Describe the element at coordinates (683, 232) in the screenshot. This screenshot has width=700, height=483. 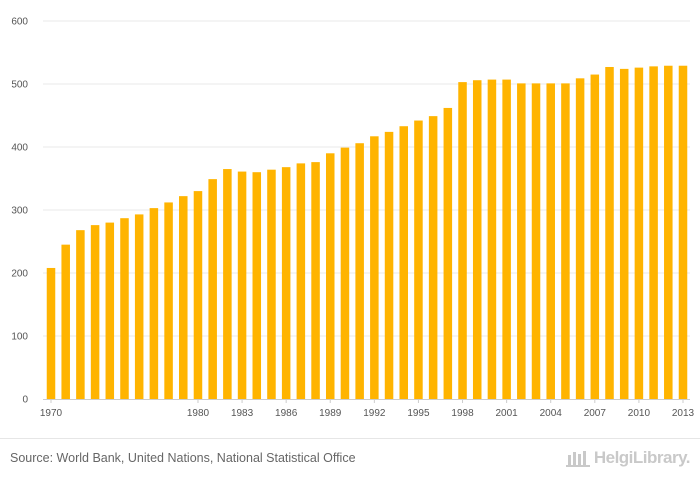
I see `bar-2013` at that location.